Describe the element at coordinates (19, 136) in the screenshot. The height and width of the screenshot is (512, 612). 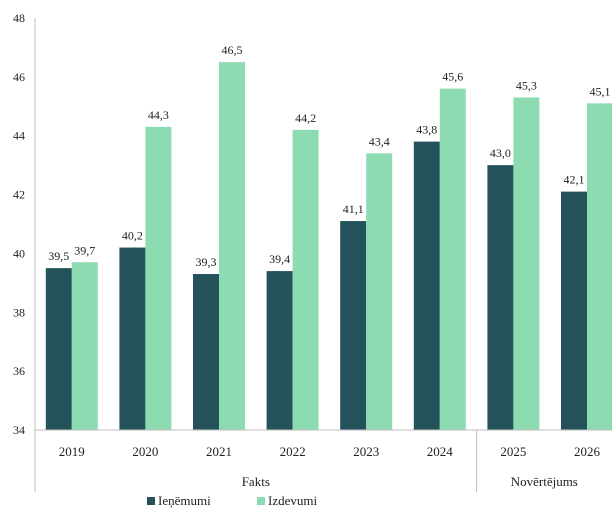
I see `y-tick-label: 44` at that location.